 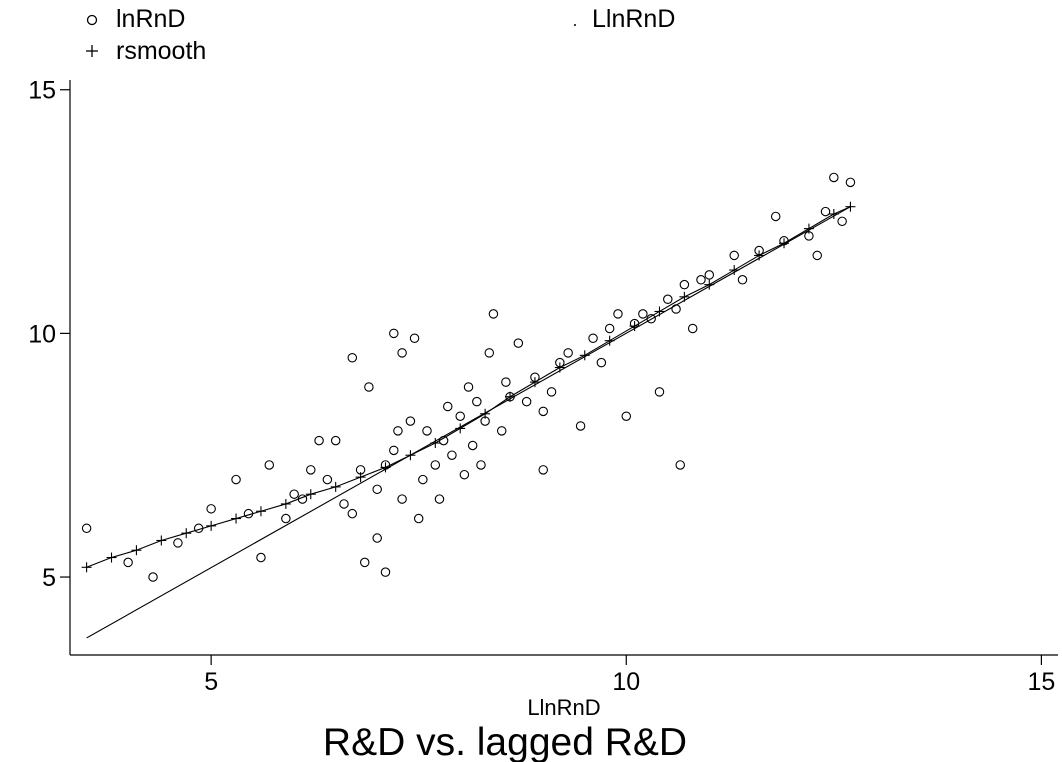 I want to click on legend-marker-rsmooth, so click(x=92, y=51).